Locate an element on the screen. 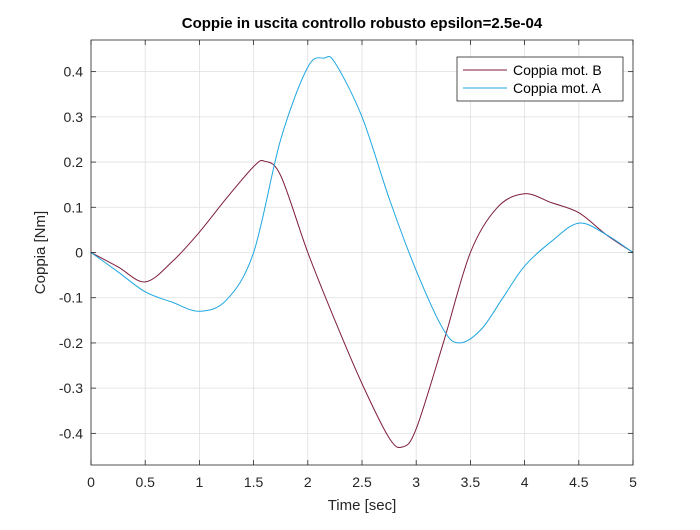 The width and height of the screenshot is (700, 530). x-tick-label: 1 is located at coordinates (200, 482).